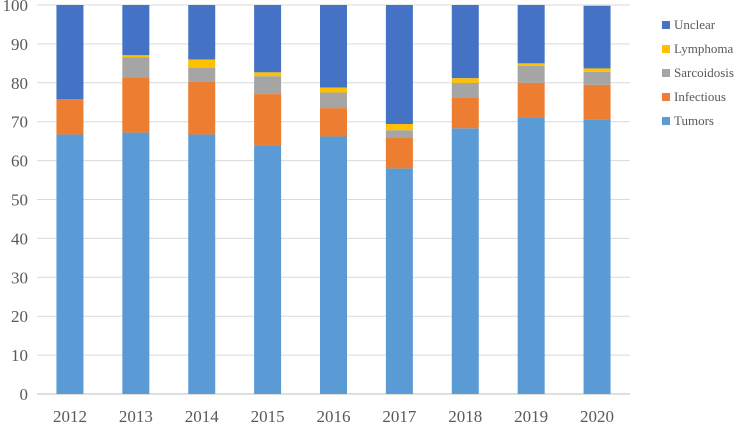 Image resolution: width=744 pixels, height=424 pixels. I want to click on legend-label-sarcoidosis: Sarcoidosis, so click(704, 72).